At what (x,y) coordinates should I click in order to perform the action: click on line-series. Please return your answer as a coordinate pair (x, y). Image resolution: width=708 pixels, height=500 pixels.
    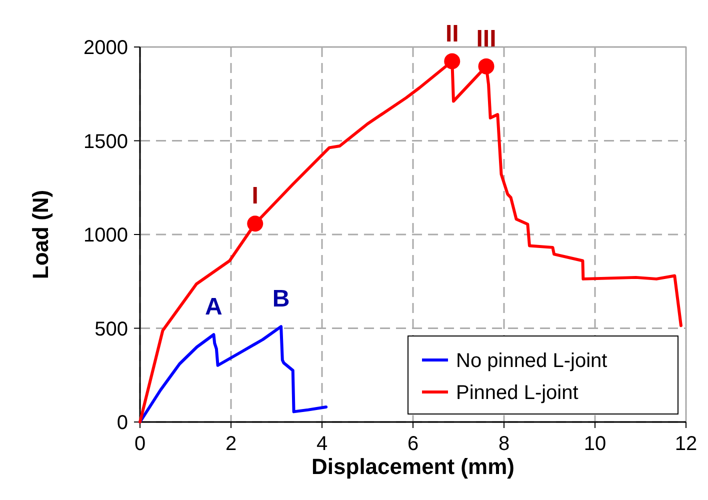
    Looking at the image, I should click on (233, 374).